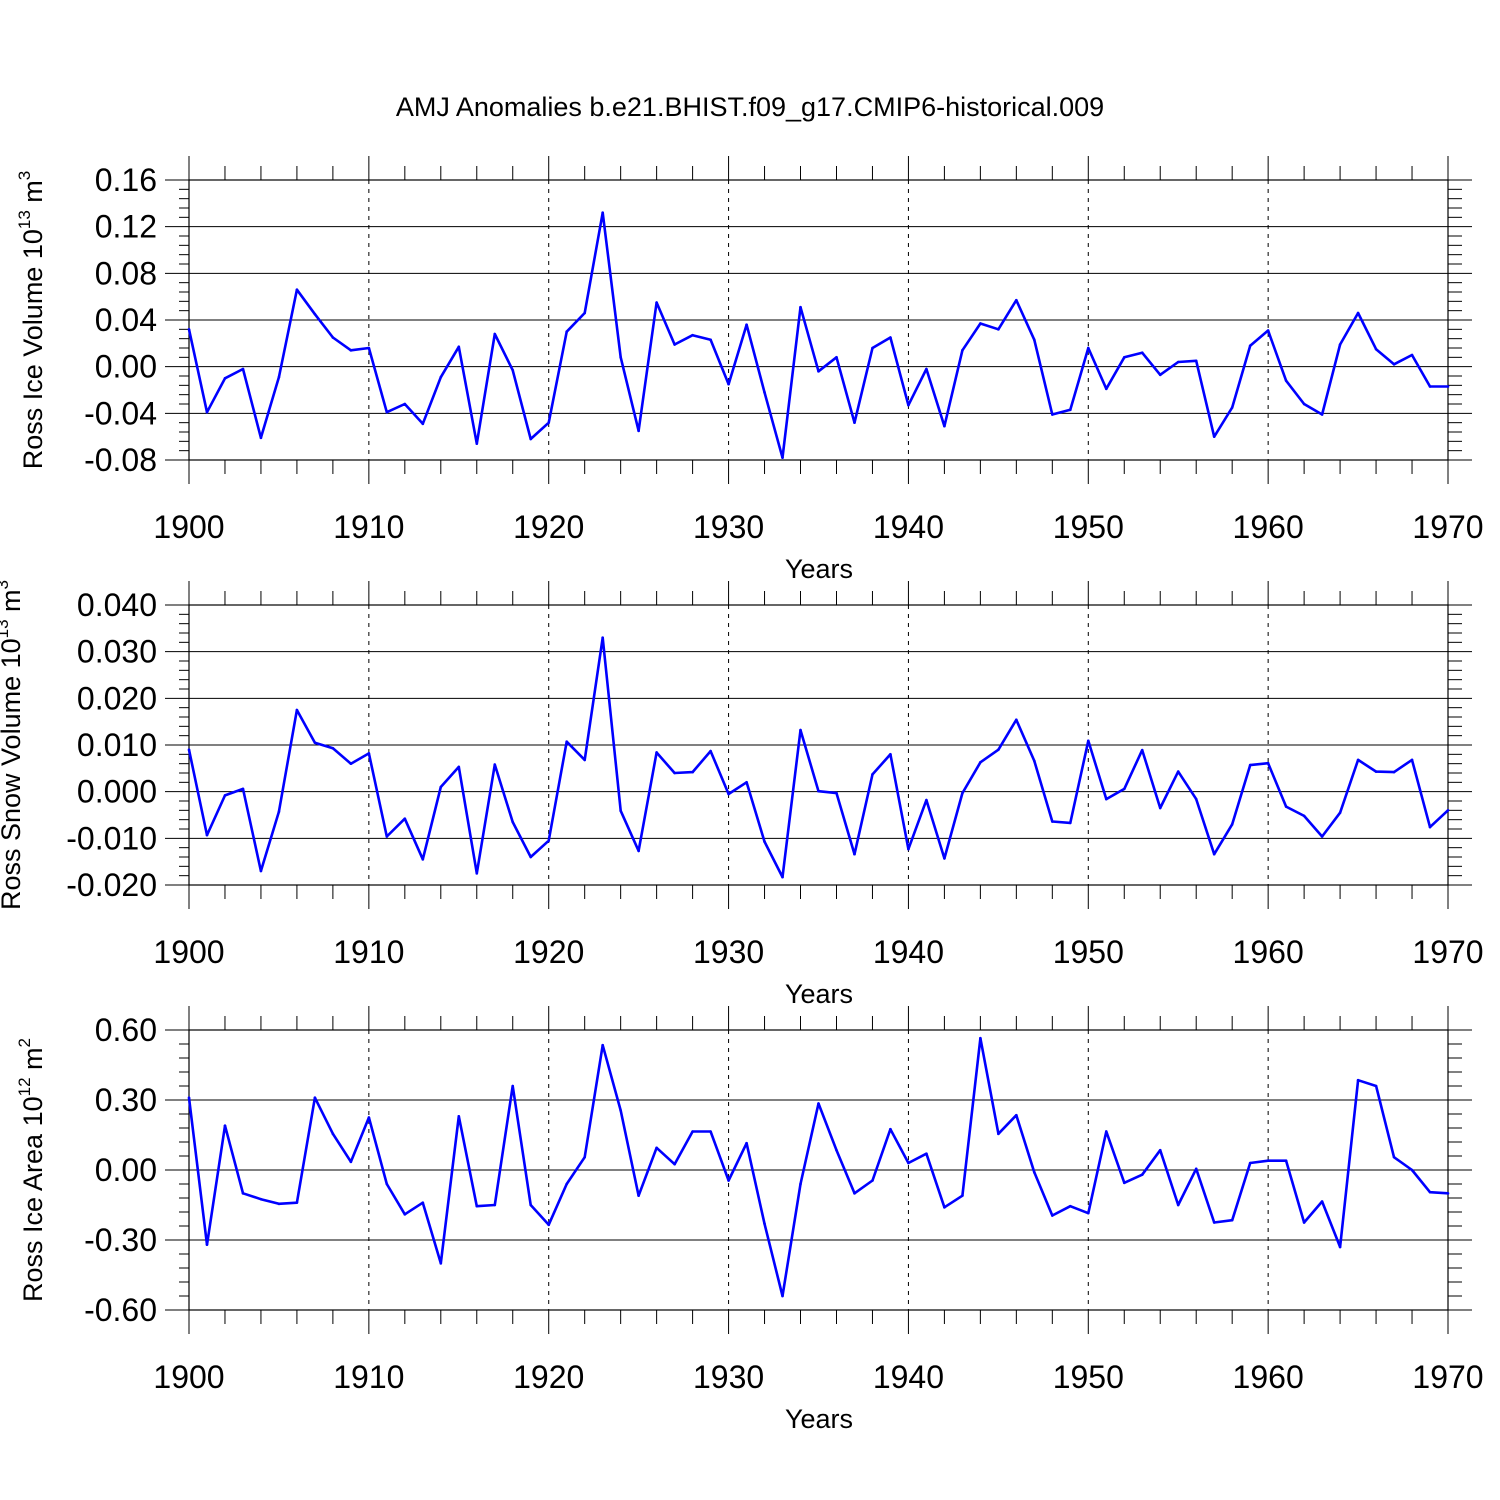  Describe the element at coordinates (126, 180) in the screenshot. I see `y-tick-label: 0.16` at that location.